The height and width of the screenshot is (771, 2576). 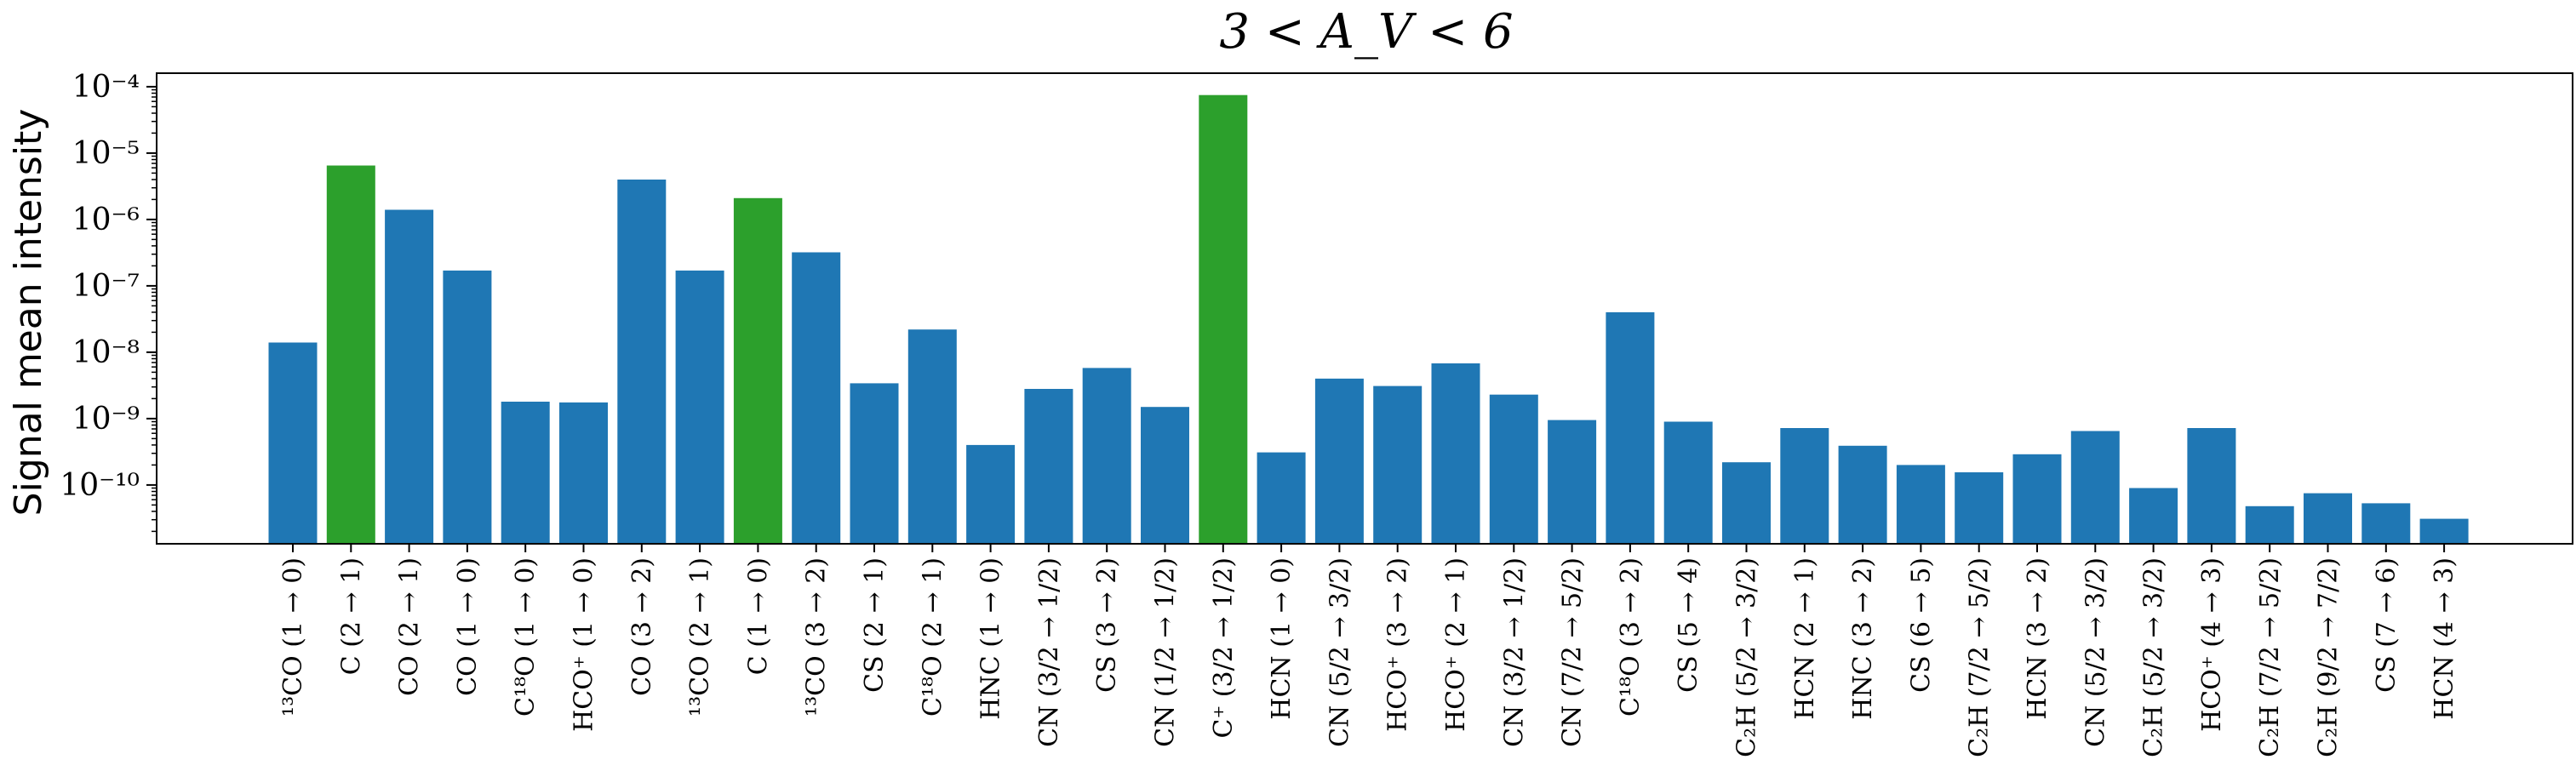 I want to click on x-tick-label: CS (7 → 6), so click(x=2386, y=625).